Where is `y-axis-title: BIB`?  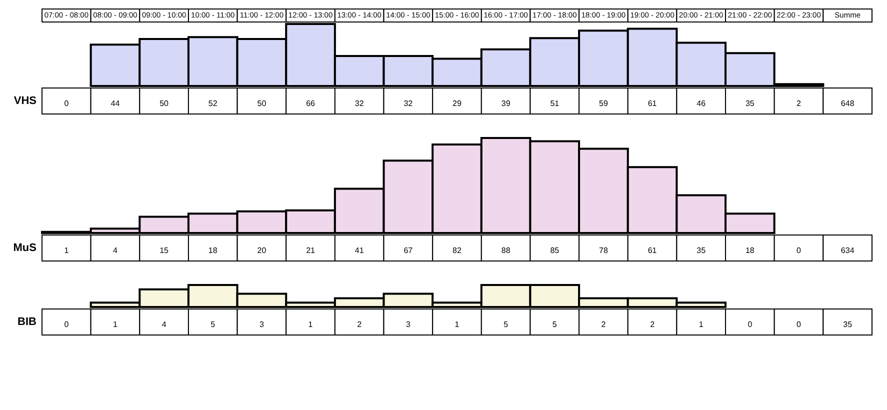
y-axis-title: BIB is located at coordinates (27, 322).